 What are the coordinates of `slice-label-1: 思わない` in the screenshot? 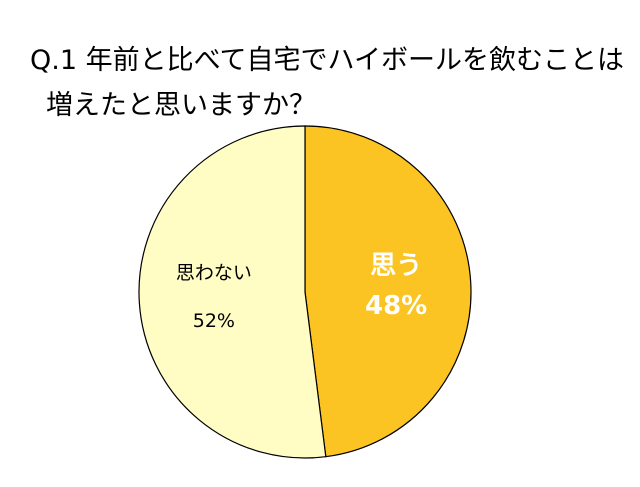 It's located at (214, 273).